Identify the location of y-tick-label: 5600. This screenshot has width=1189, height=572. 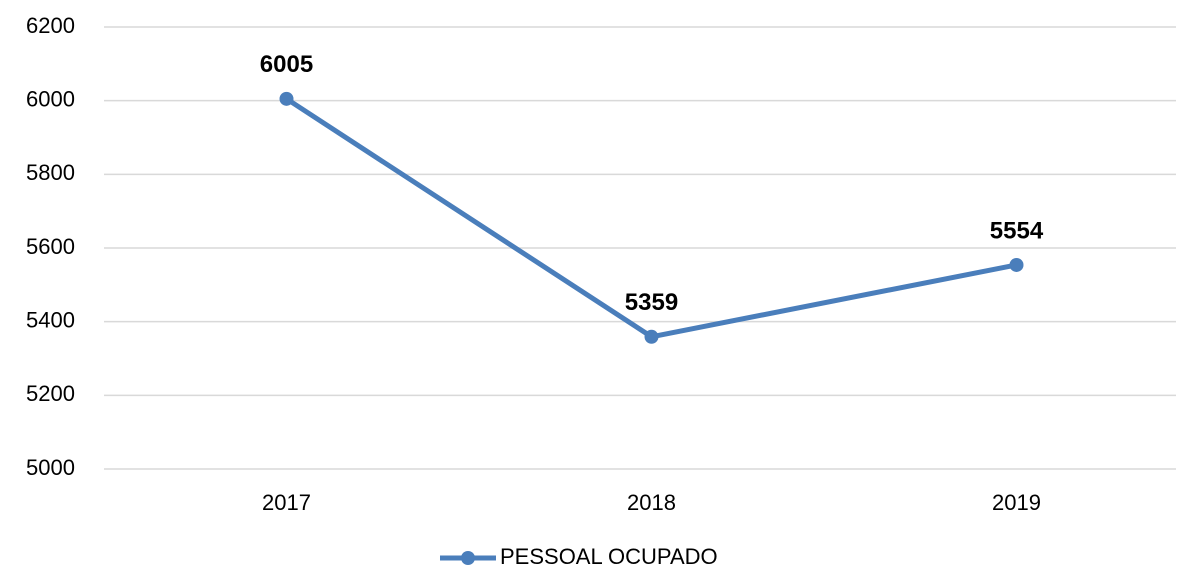
(50, 246).